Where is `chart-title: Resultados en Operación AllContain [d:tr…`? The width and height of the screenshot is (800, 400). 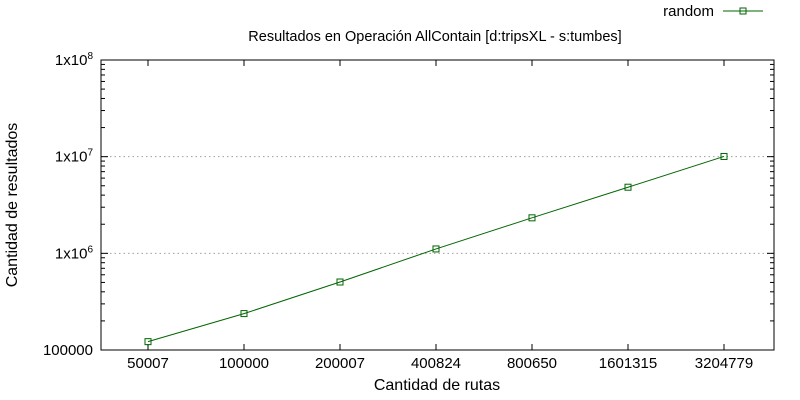
chart-title: Resultados en Operación AllContain [d:tr… is located at coordinates (434, 37).